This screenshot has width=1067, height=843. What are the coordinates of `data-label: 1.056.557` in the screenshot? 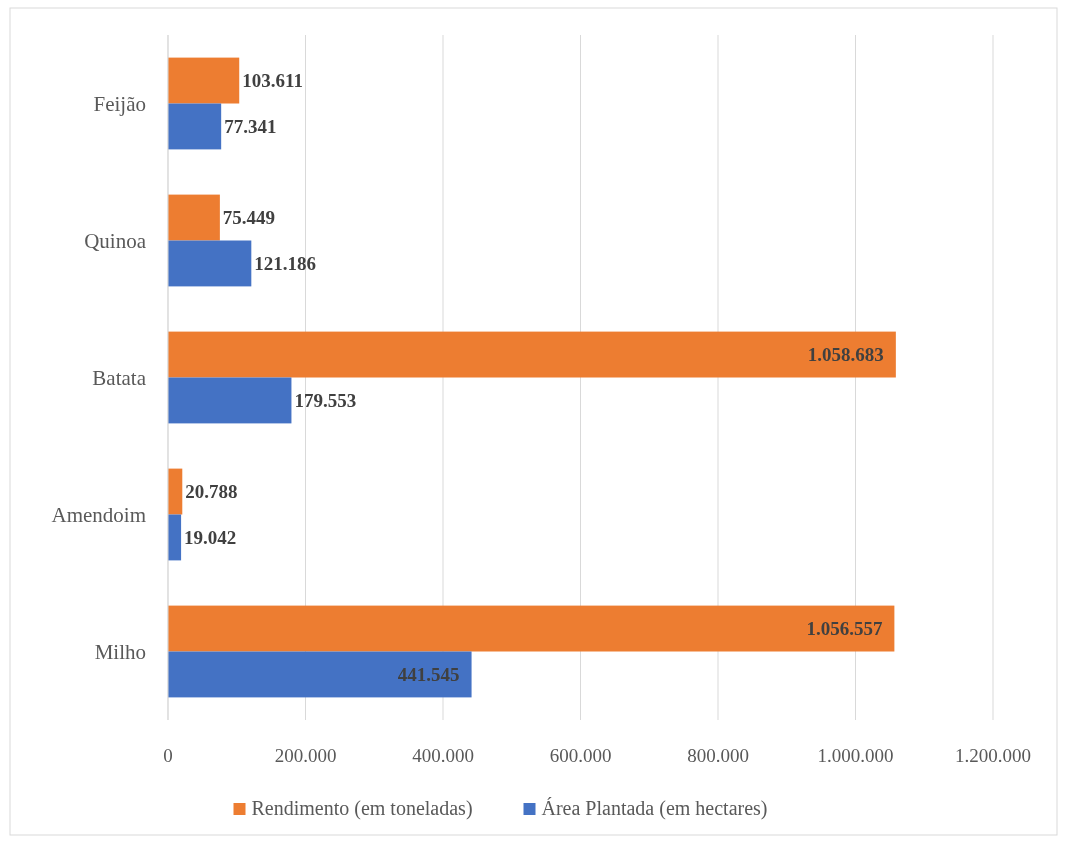 It's located at (844, 629).